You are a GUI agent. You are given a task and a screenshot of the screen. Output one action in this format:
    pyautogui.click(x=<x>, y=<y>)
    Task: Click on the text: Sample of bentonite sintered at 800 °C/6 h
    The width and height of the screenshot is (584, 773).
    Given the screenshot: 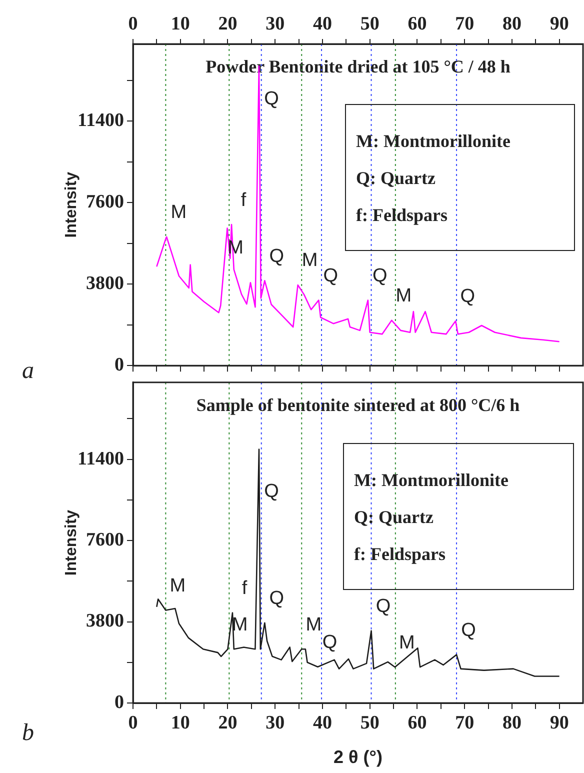 What is the action you would take?
    pyautogui.click(x=358, y=405)
    